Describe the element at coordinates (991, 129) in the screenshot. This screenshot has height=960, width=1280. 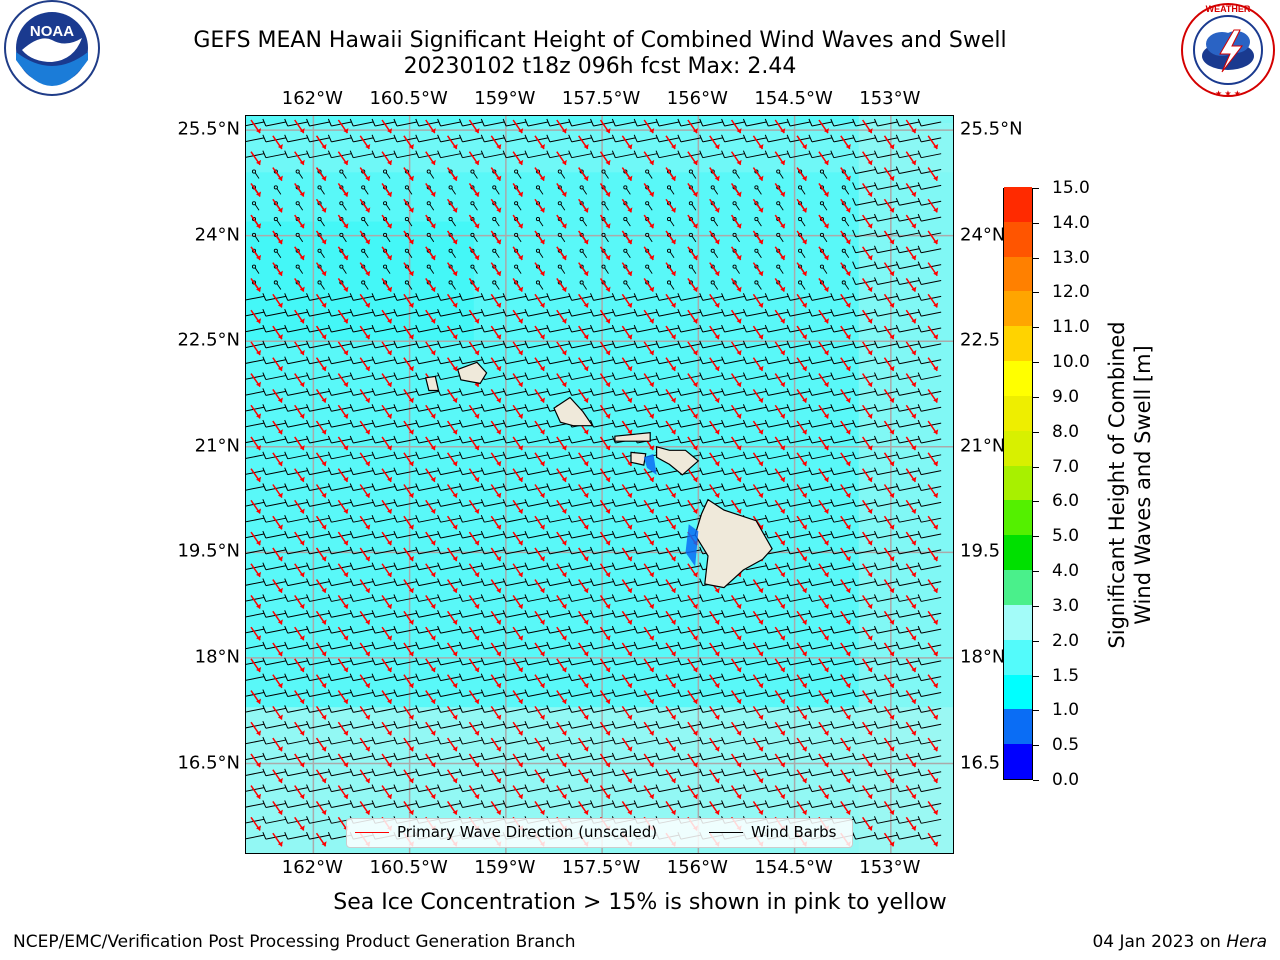
I see `lat-tick-label-right: 25.5°N` at that location.